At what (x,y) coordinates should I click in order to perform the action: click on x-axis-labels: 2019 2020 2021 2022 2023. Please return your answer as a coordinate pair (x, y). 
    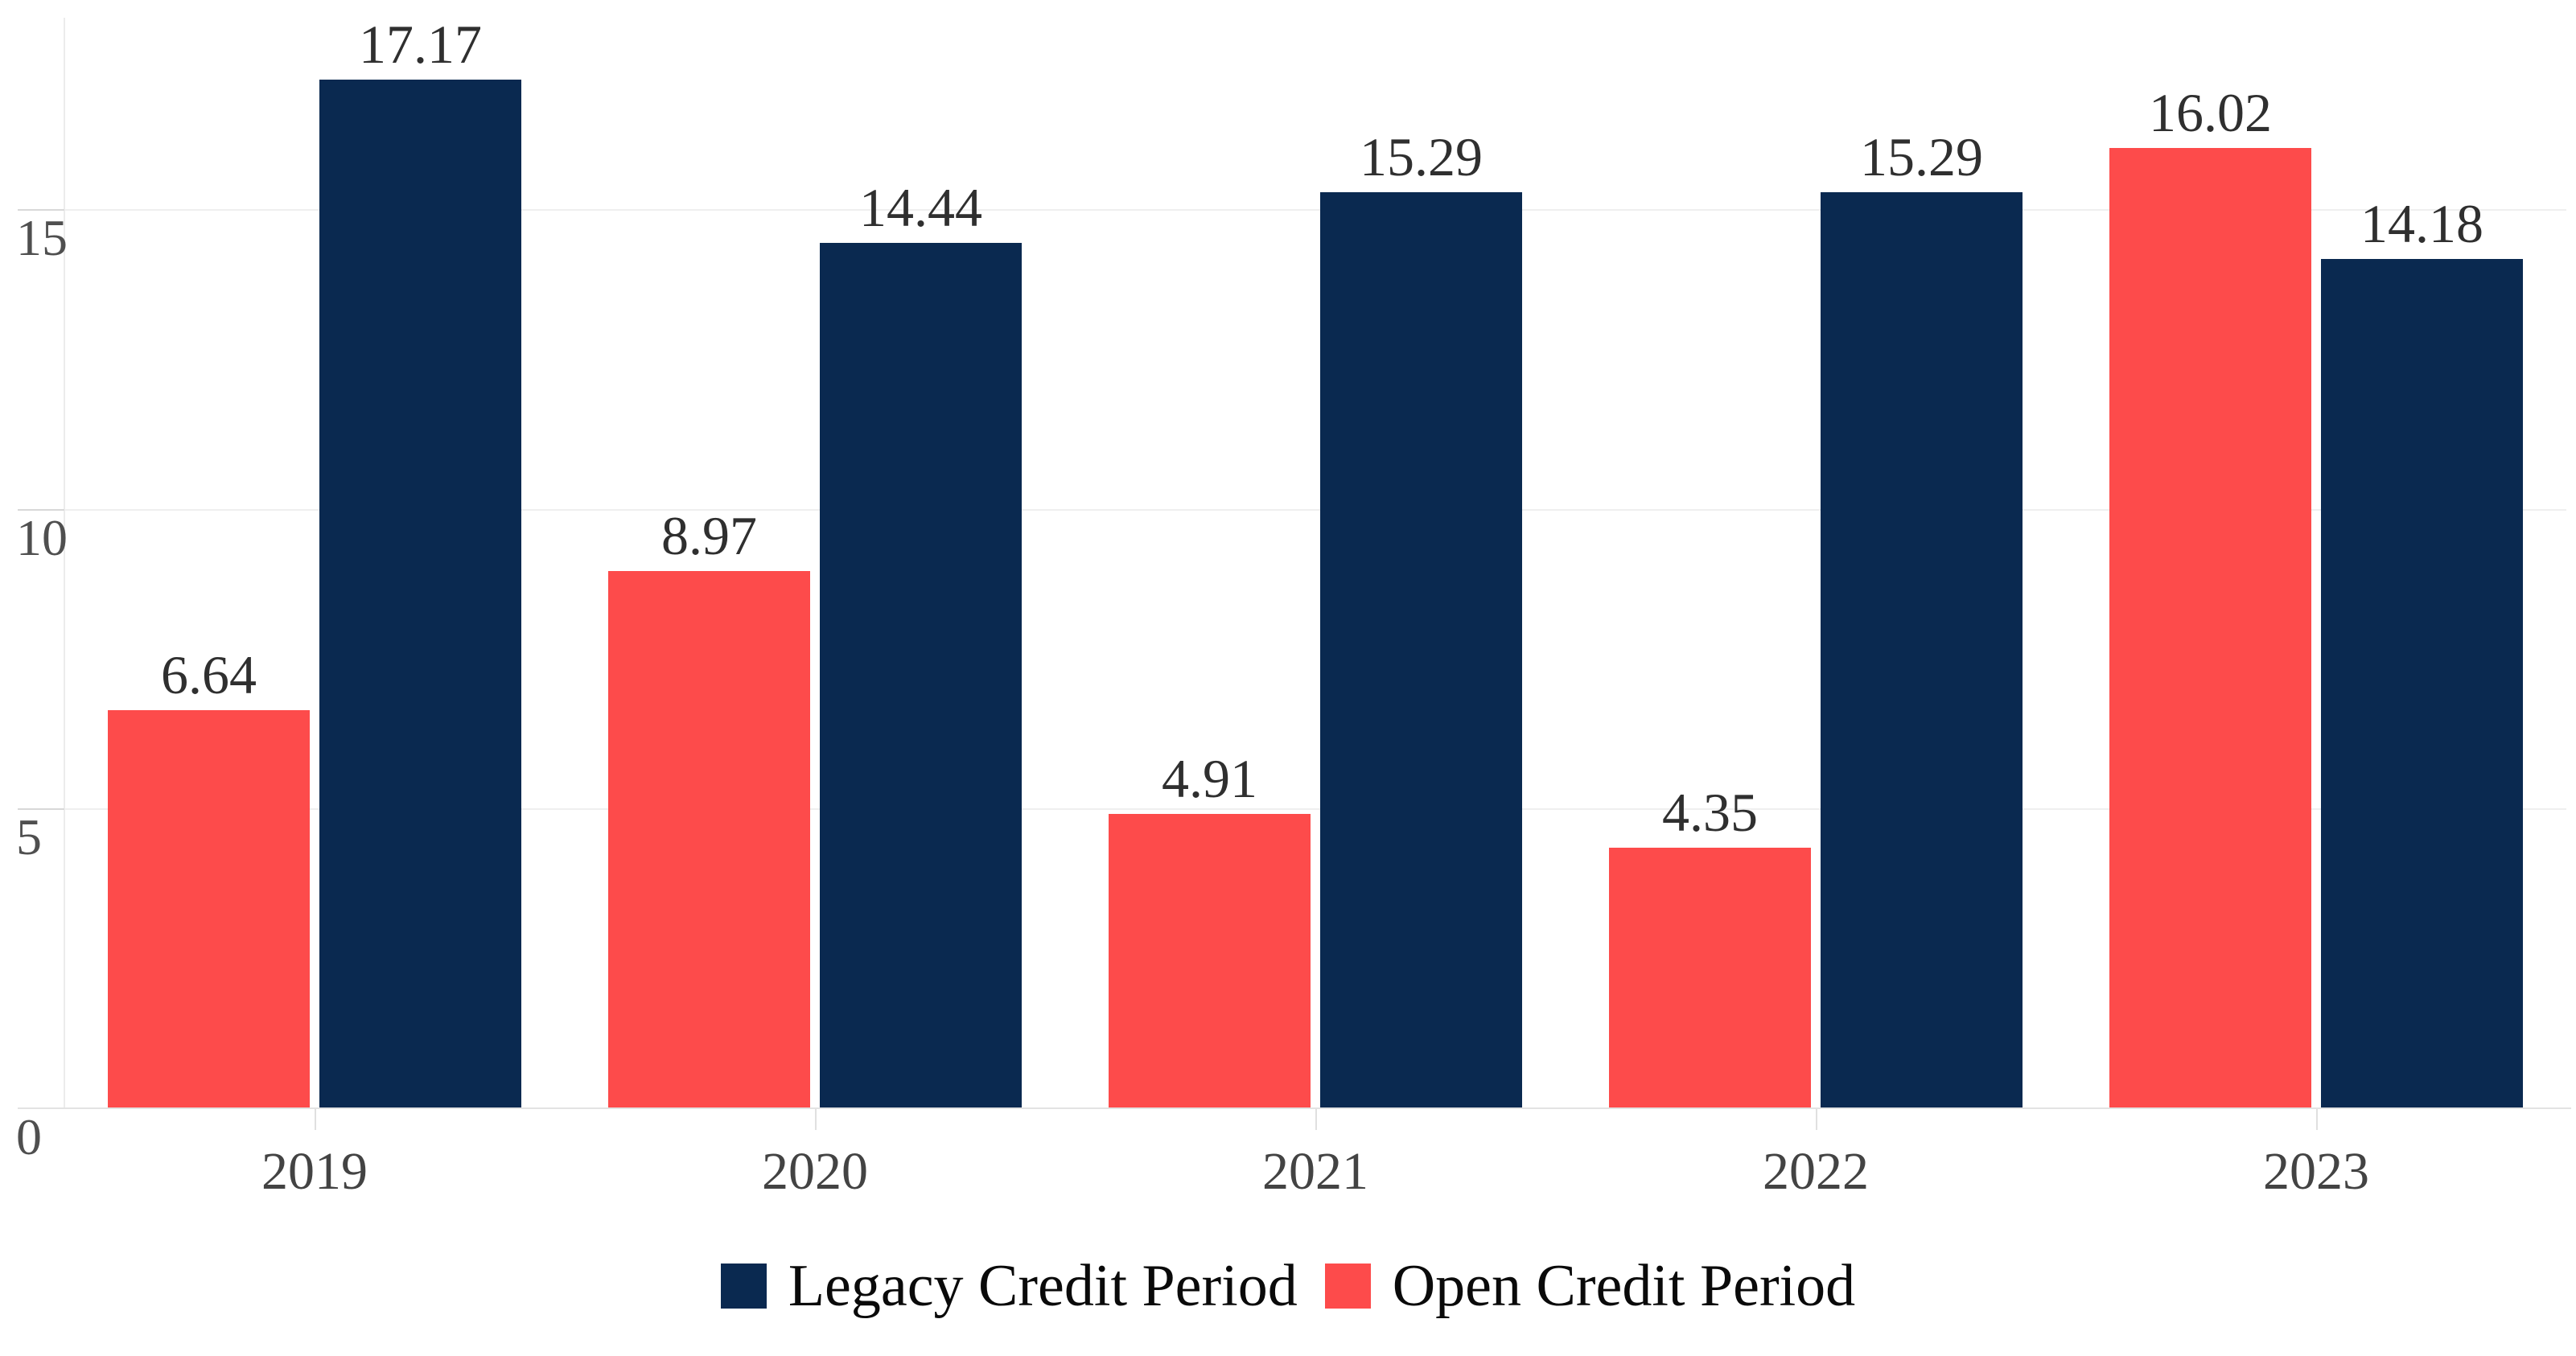
    Looking at the image, I should click on (1315, 1155).